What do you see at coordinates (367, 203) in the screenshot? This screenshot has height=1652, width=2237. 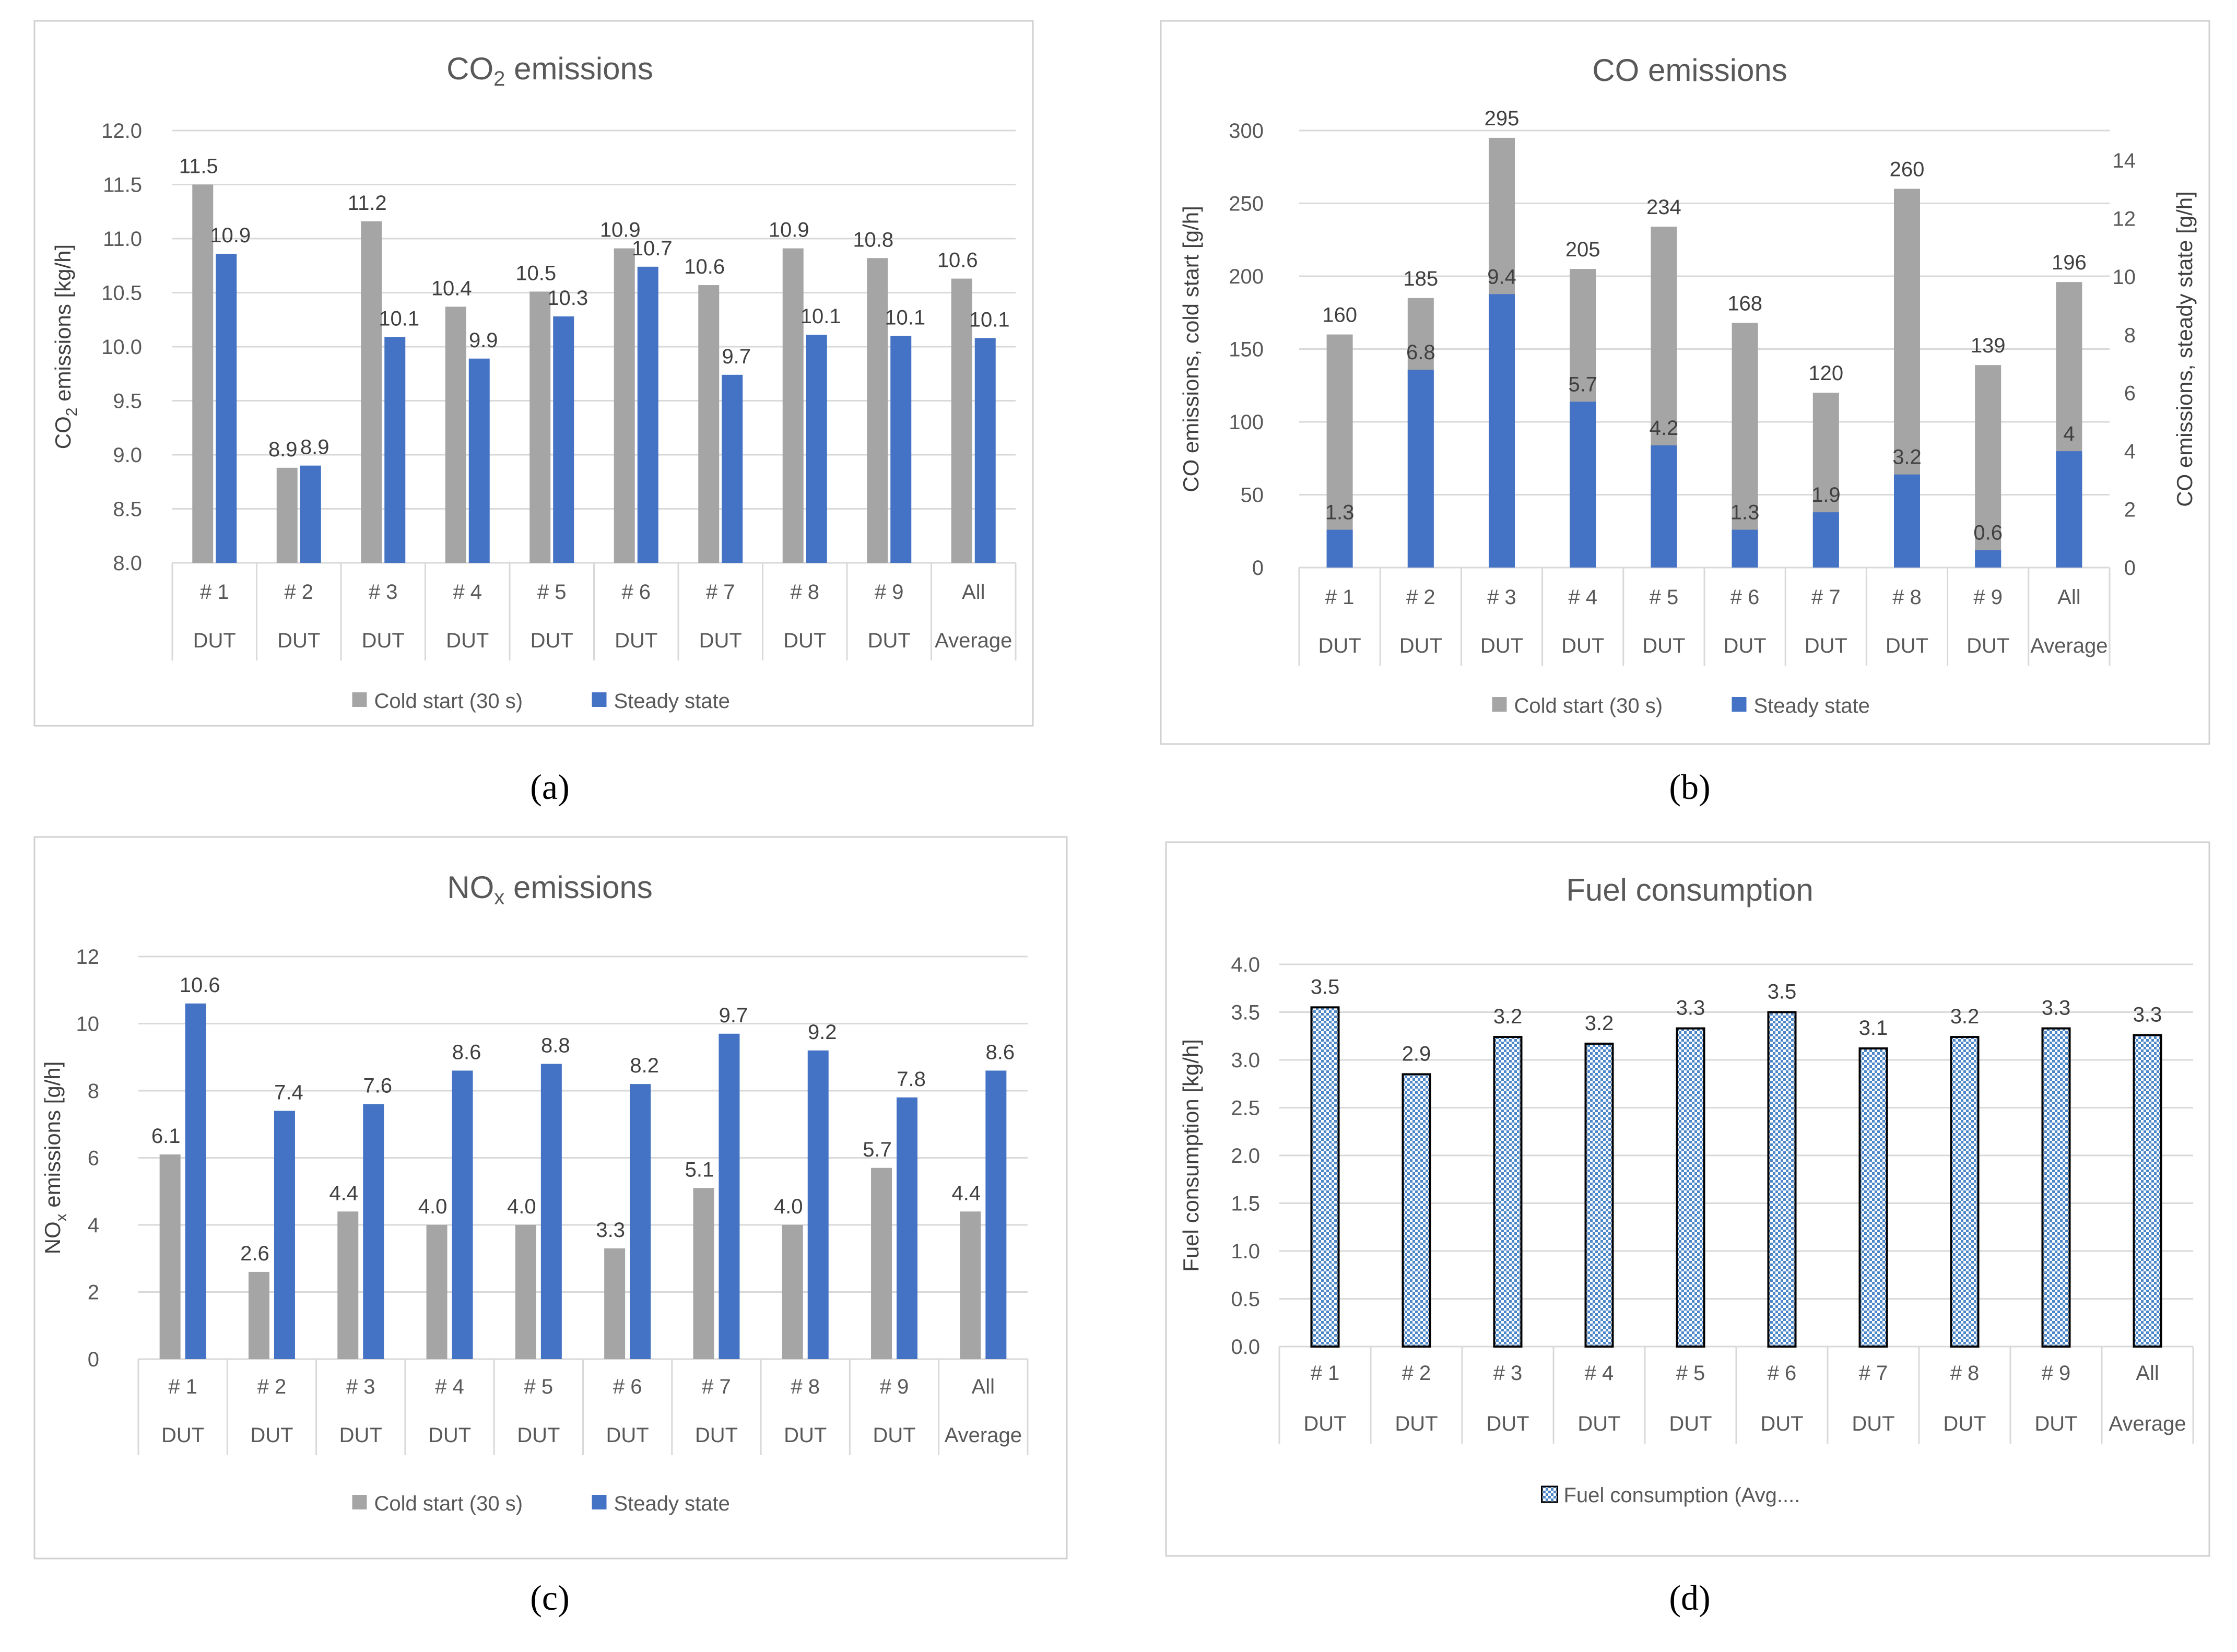 I see `data-label-cold-start: 11.2` at bounding box center [367, 203].